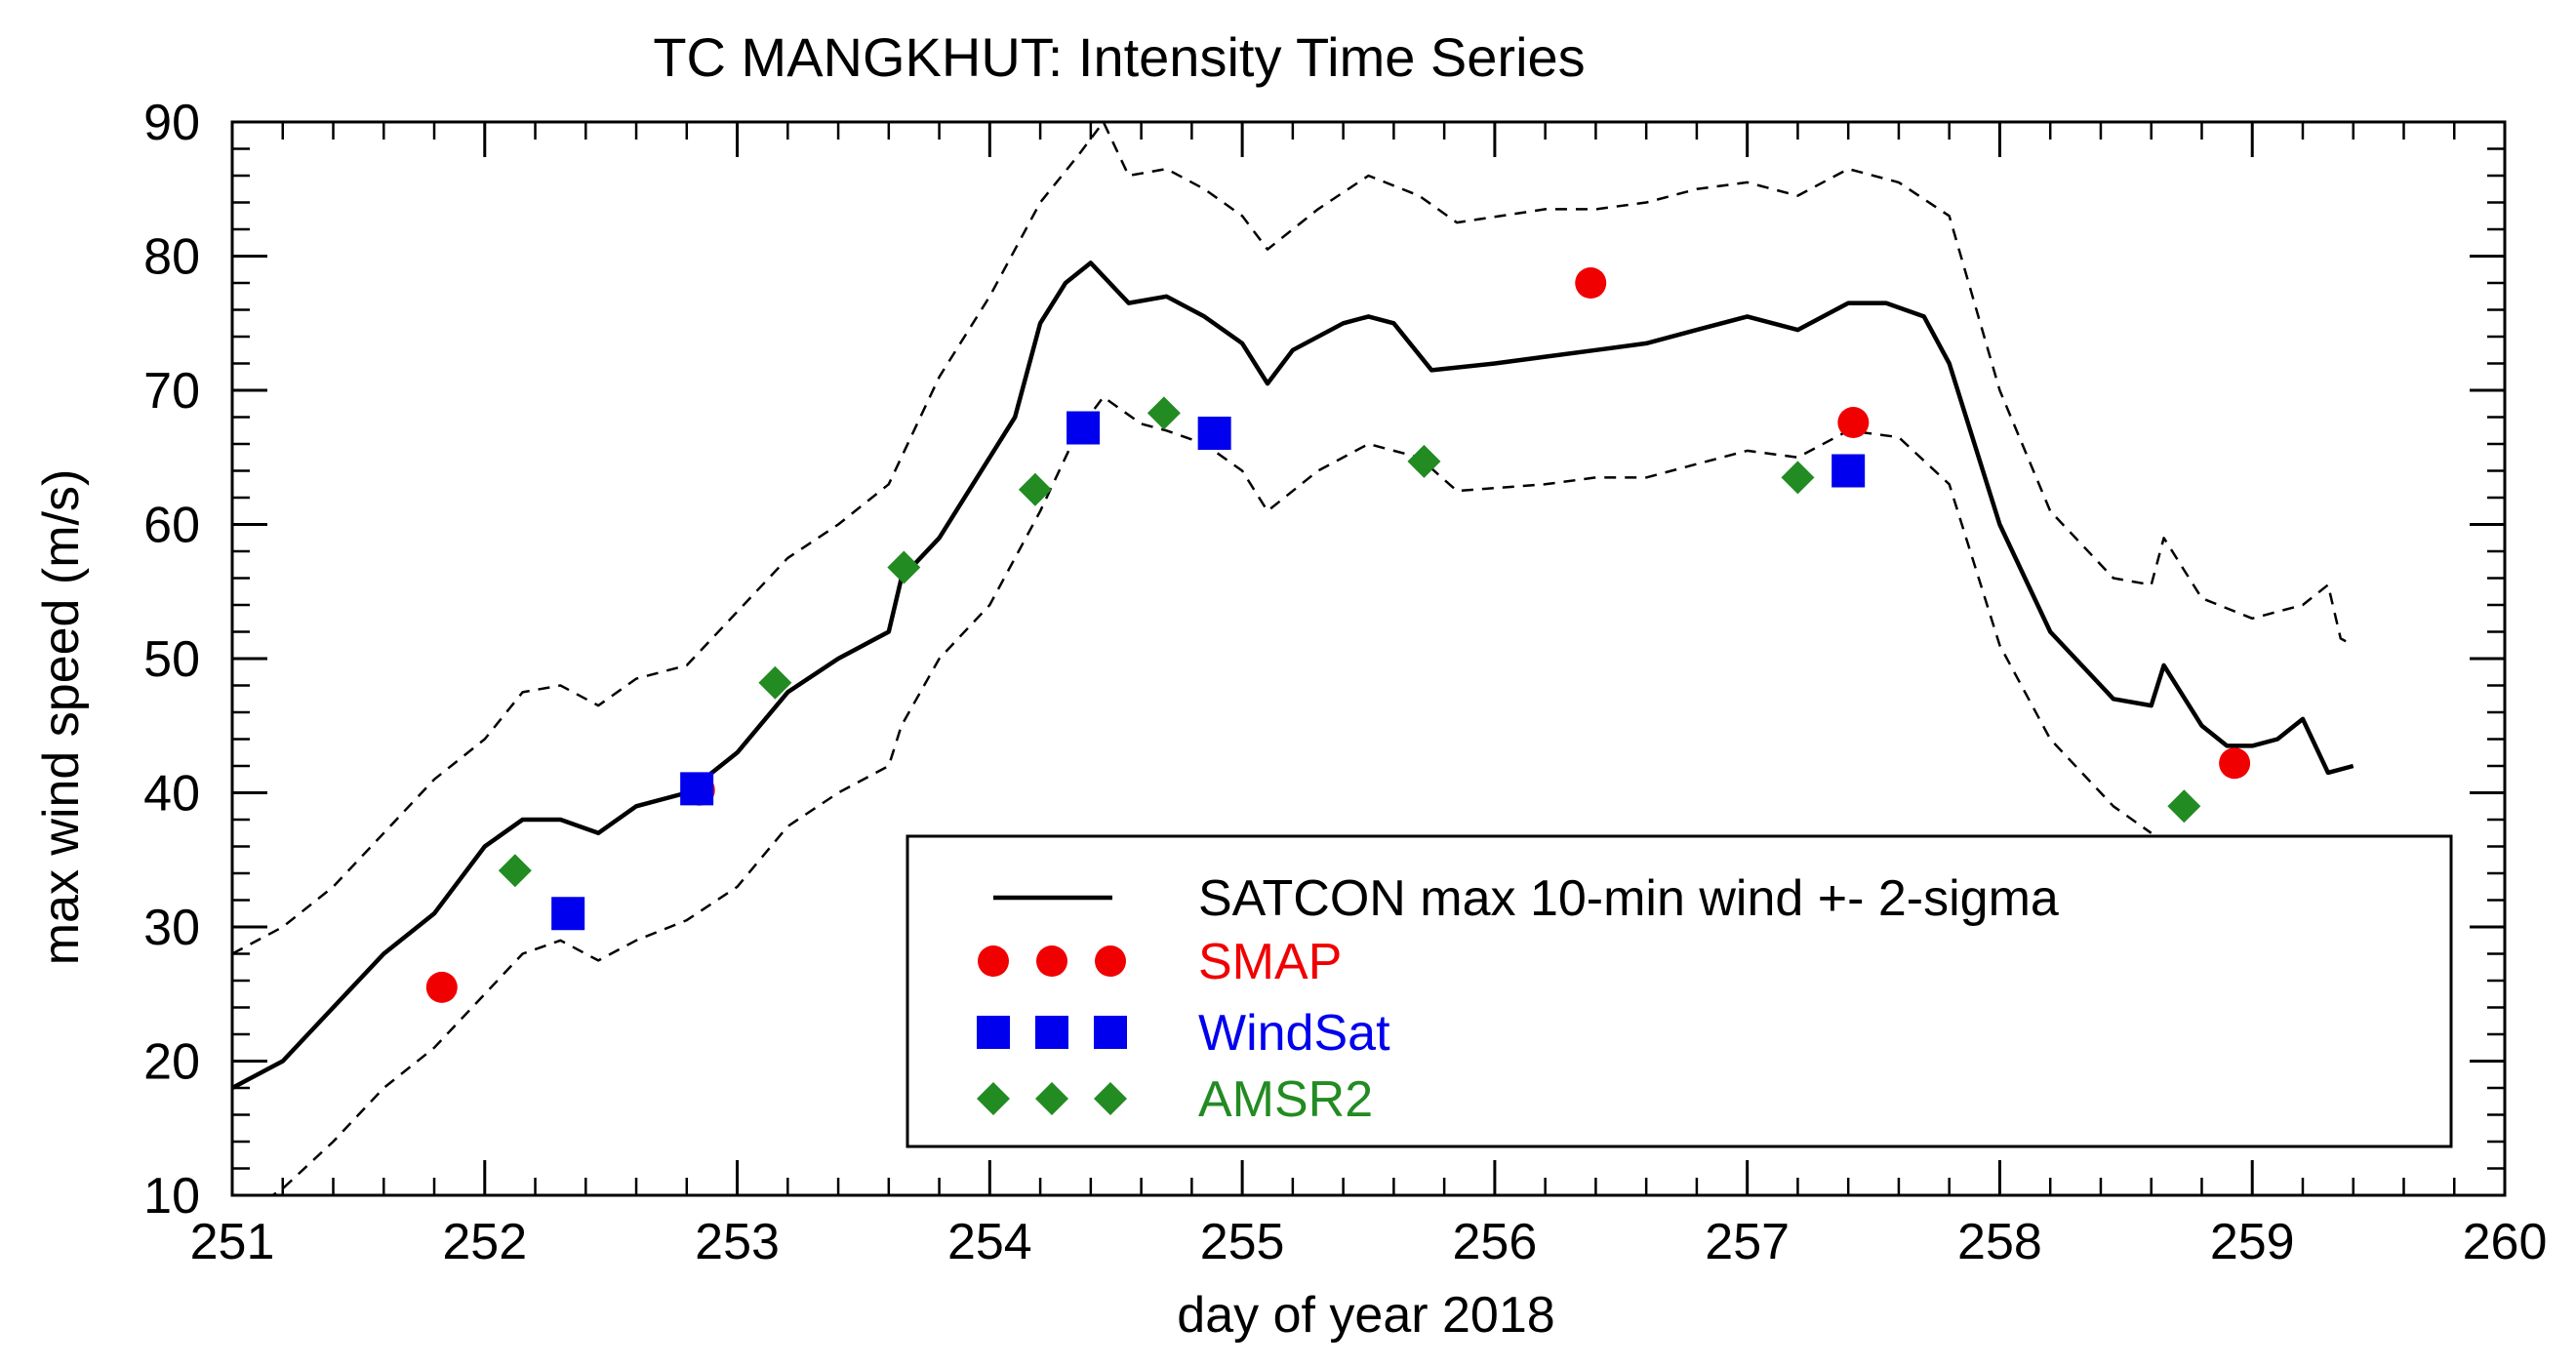 The image size is (2576, 1367). I want to click on x-tick-label: 253, so click(737, 1242).